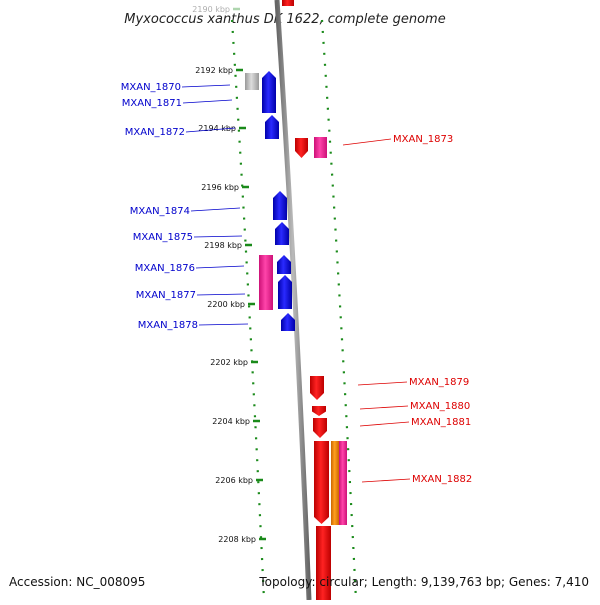  I want to click on tick-label: 2200 kbp, so click(226, 304).